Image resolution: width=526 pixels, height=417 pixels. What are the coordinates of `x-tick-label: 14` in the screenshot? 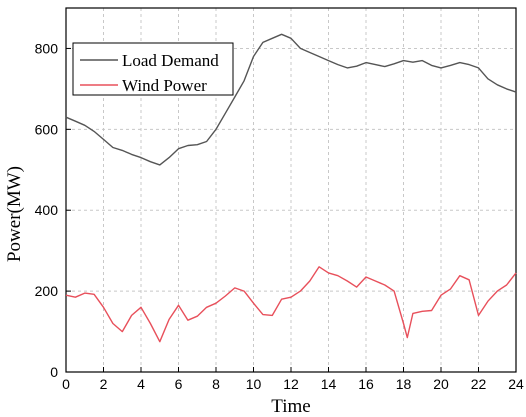 It's located at (329, 384).